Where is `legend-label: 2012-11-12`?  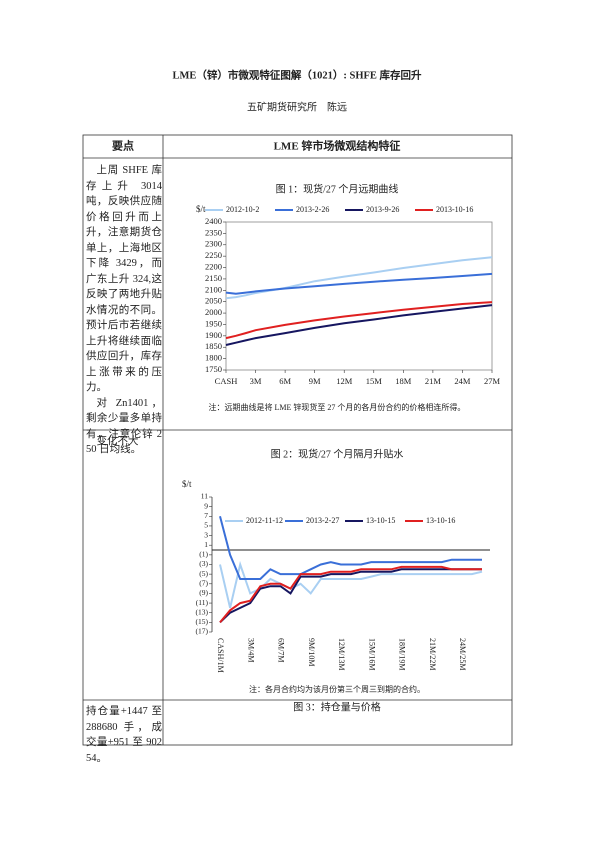
legend-label: 2012-11-12 is located at coordinates (264, 520).